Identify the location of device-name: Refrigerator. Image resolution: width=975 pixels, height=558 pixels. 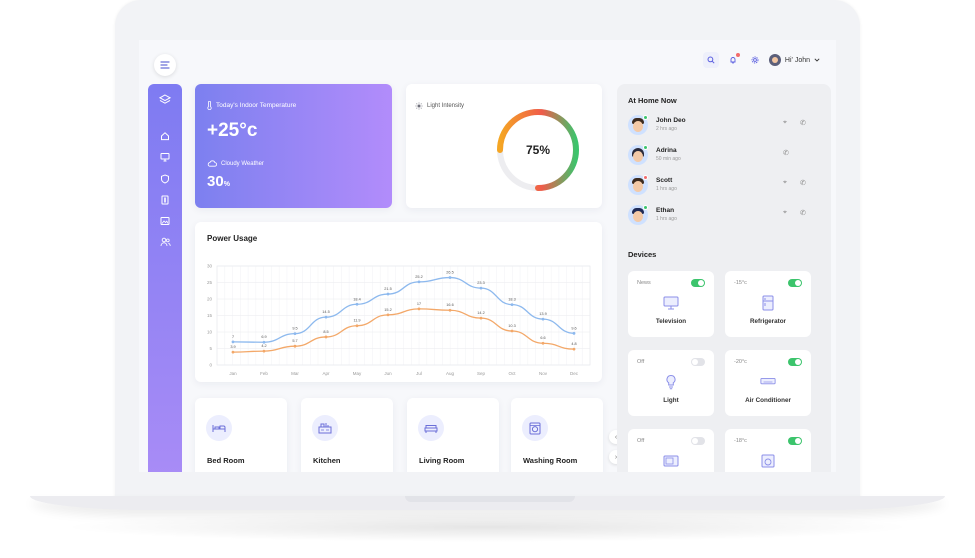
(768, 321).